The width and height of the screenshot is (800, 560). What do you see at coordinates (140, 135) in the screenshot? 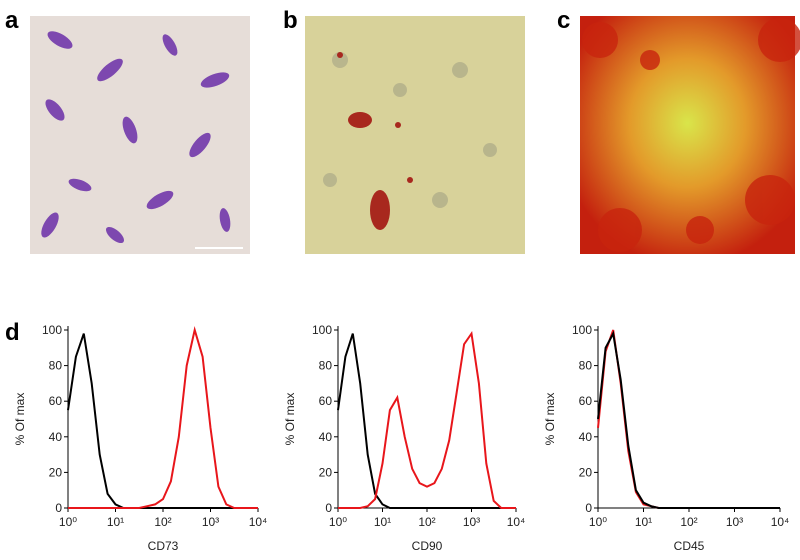
I see `image-a` at bounding box center [140, 135].